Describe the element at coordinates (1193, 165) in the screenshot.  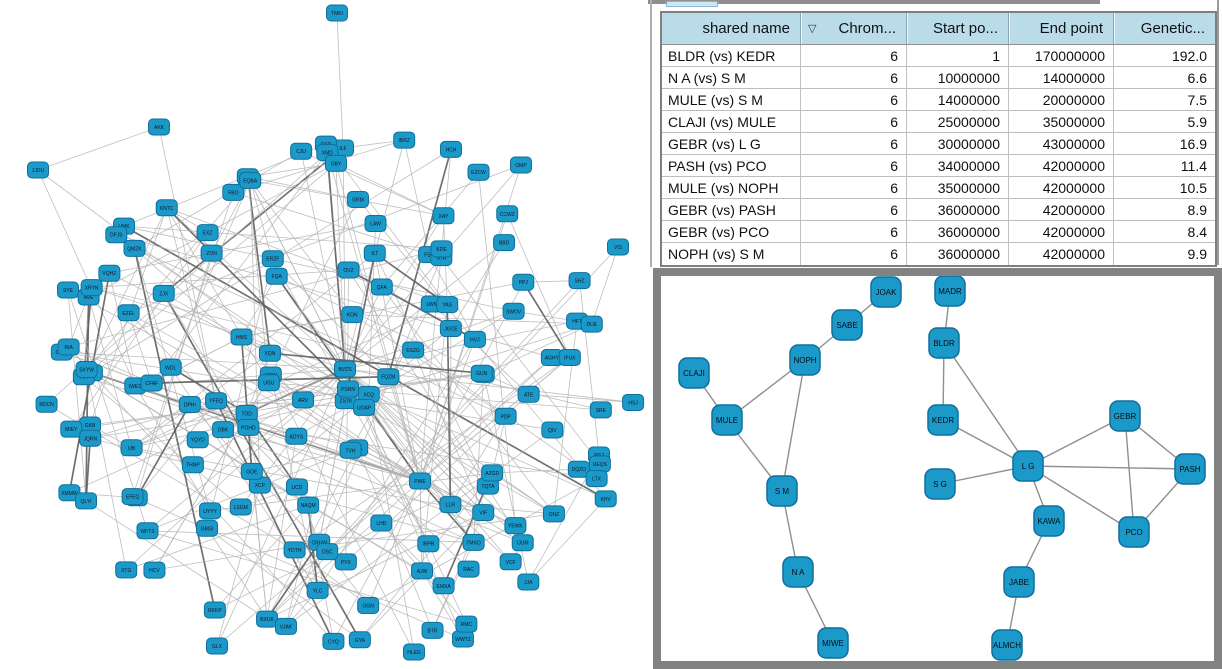
I see `table-cell: 11.4` at that location.